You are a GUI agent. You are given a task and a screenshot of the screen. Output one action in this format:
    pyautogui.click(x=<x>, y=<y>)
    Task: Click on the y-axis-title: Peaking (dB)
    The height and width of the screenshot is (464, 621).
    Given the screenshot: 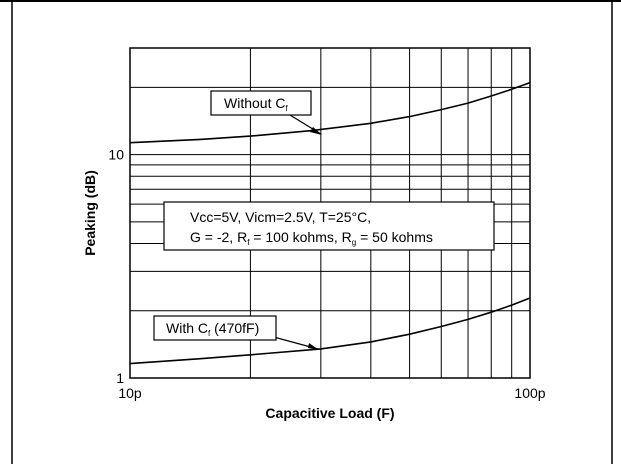 What is the action you would take?
    pyautogui.click(x=90, y=213)
    